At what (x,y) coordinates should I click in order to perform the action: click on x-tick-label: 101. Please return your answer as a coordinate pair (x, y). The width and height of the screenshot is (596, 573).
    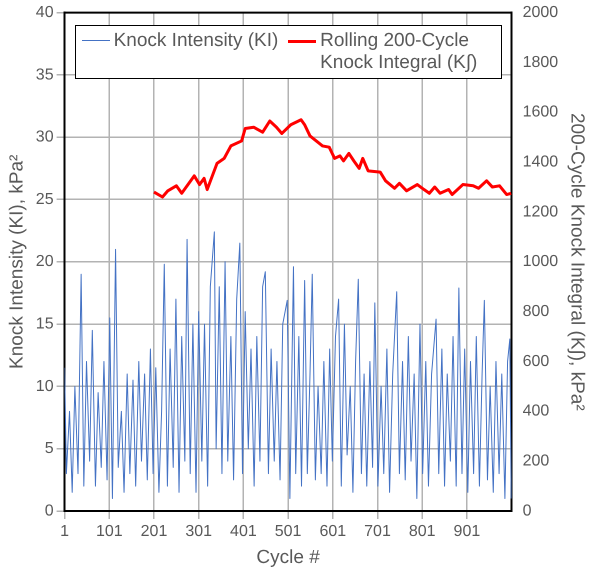
    Looking at the image, I should click on (109, 531).